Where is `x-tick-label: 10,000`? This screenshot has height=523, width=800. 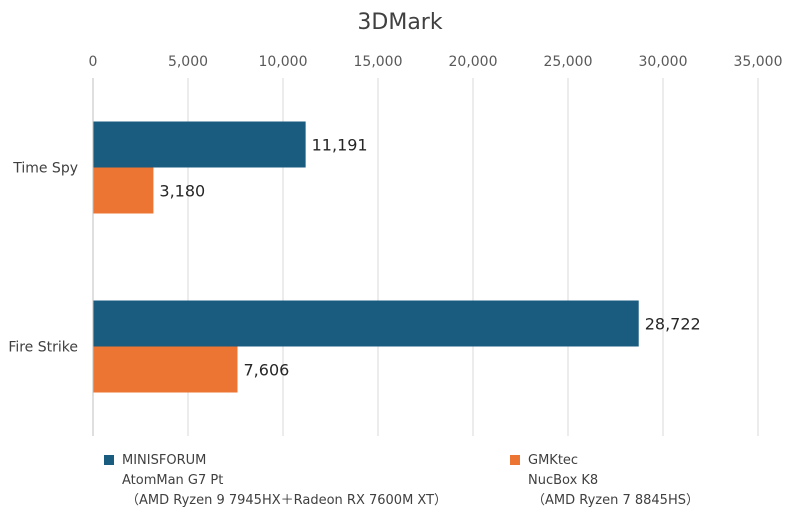
x-tick-label: 10,000 is located at coordinates (283, 62).